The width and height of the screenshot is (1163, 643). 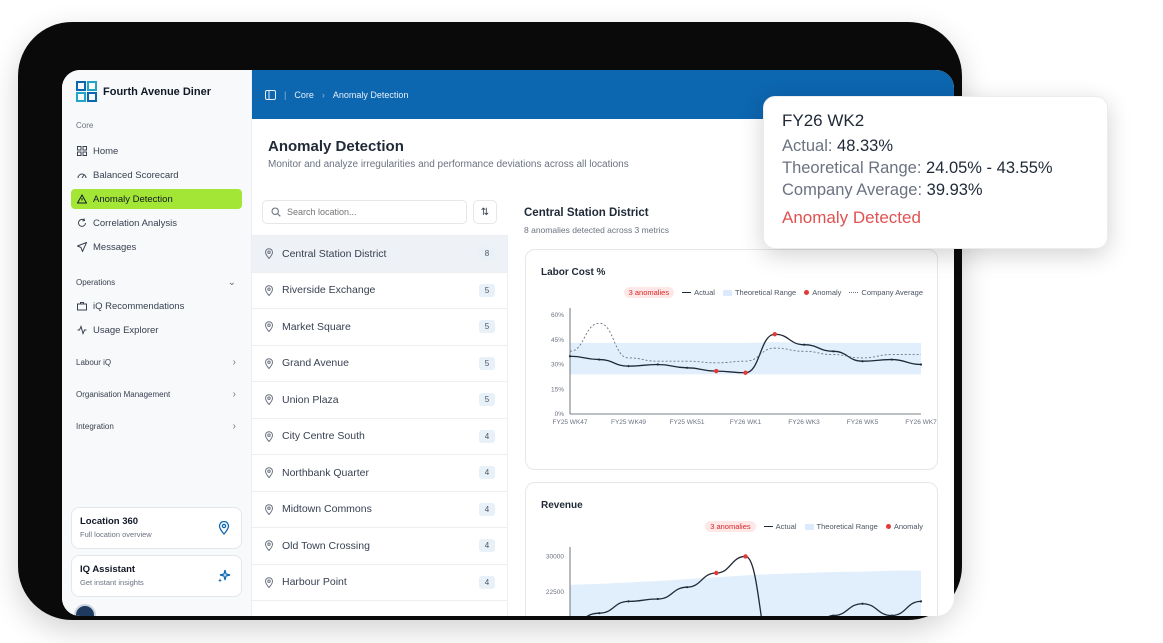 I want to click on y-tick-label: 22500, so click(x=555, y=592).